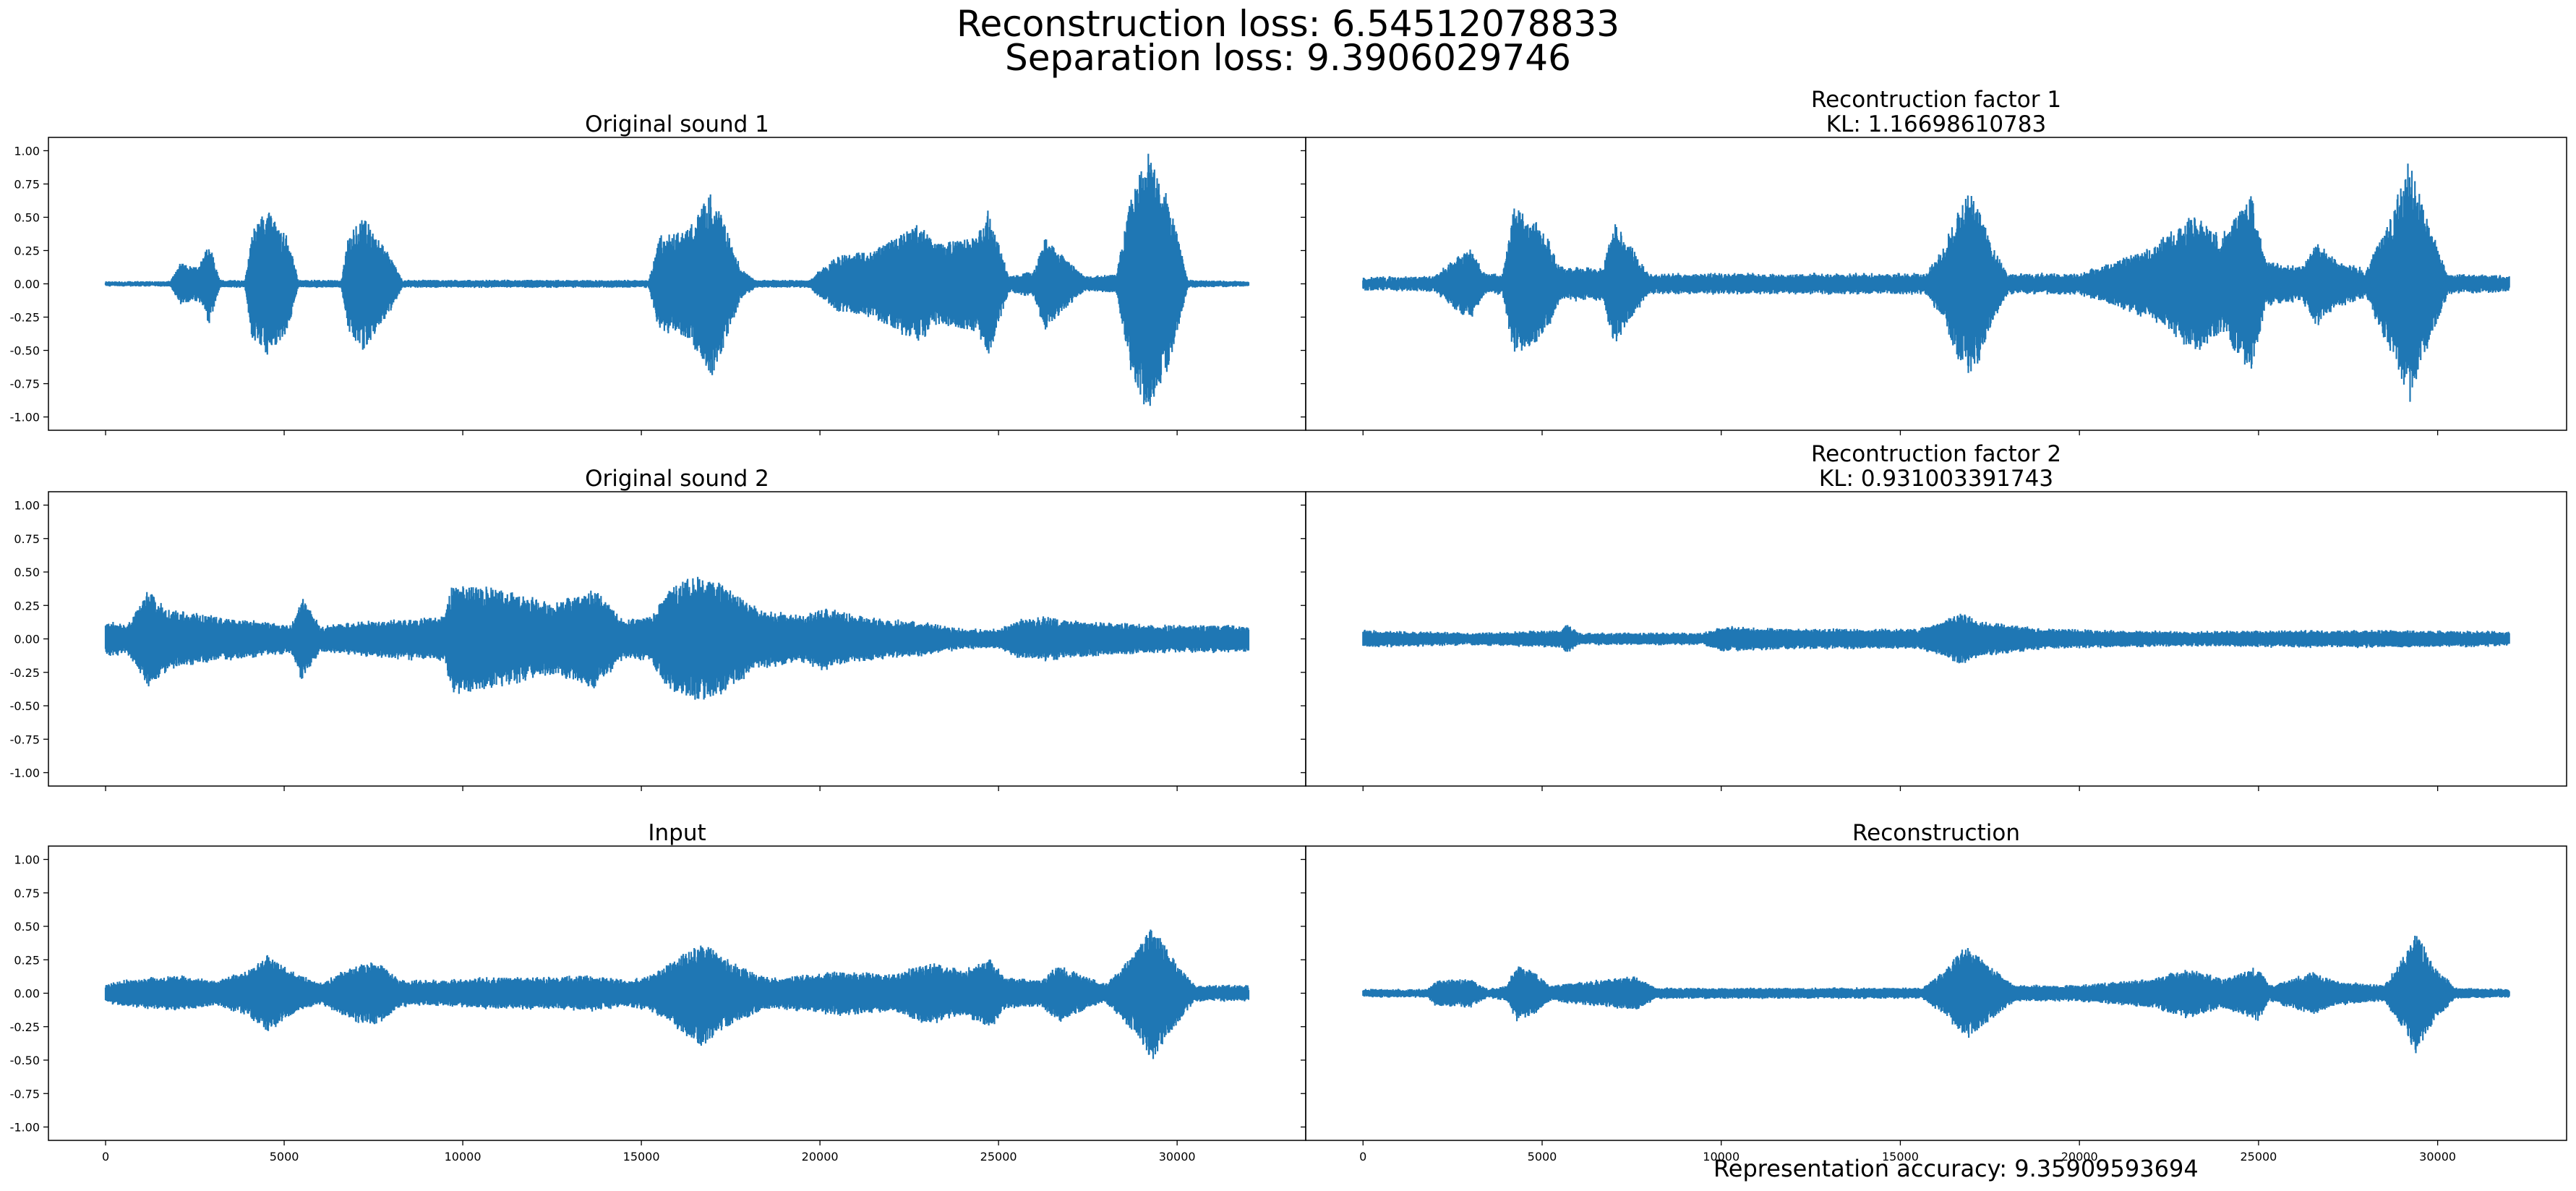  I want to click on subplot-title-line: KL: 1.16698610783, so click(1936, 124).